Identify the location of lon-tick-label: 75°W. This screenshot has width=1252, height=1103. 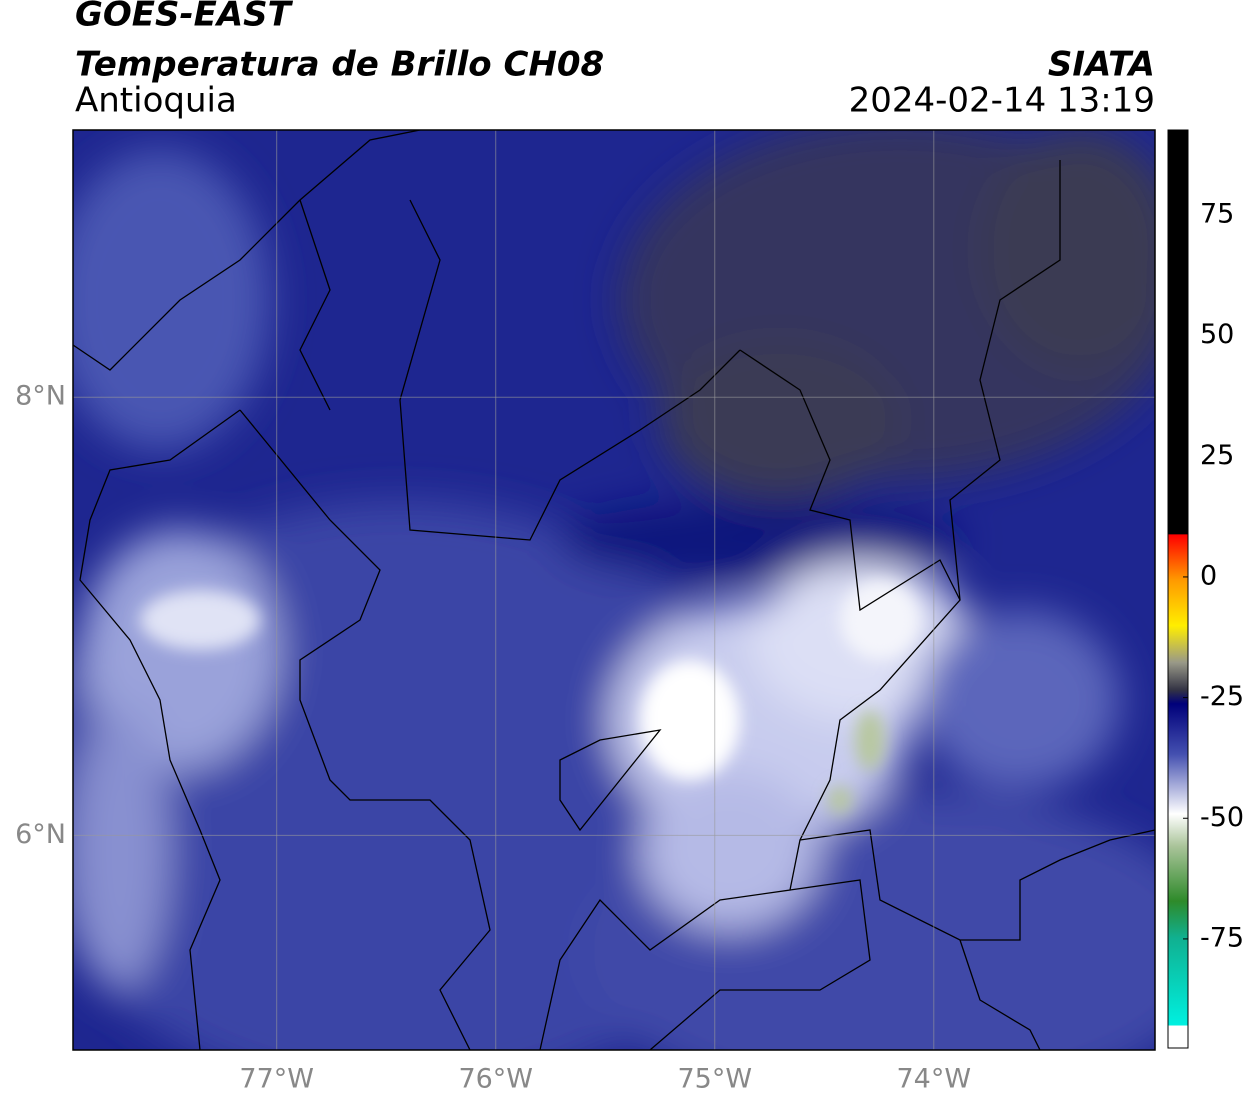
(714, 1079).